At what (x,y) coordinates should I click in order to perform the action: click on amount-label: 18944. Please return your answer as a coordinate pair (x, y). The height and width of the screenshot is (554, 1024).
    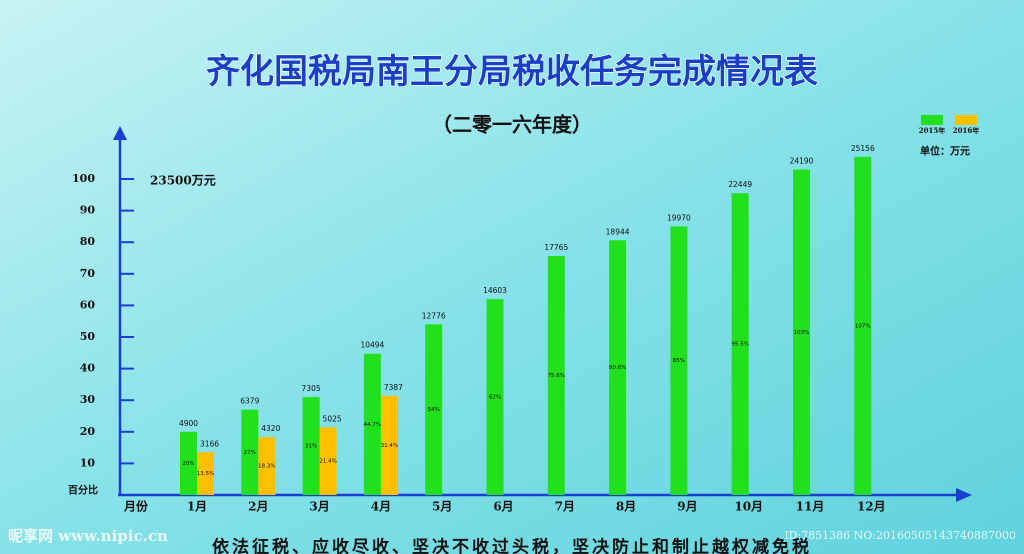
    Looking at the image, I should click on (618, 231).